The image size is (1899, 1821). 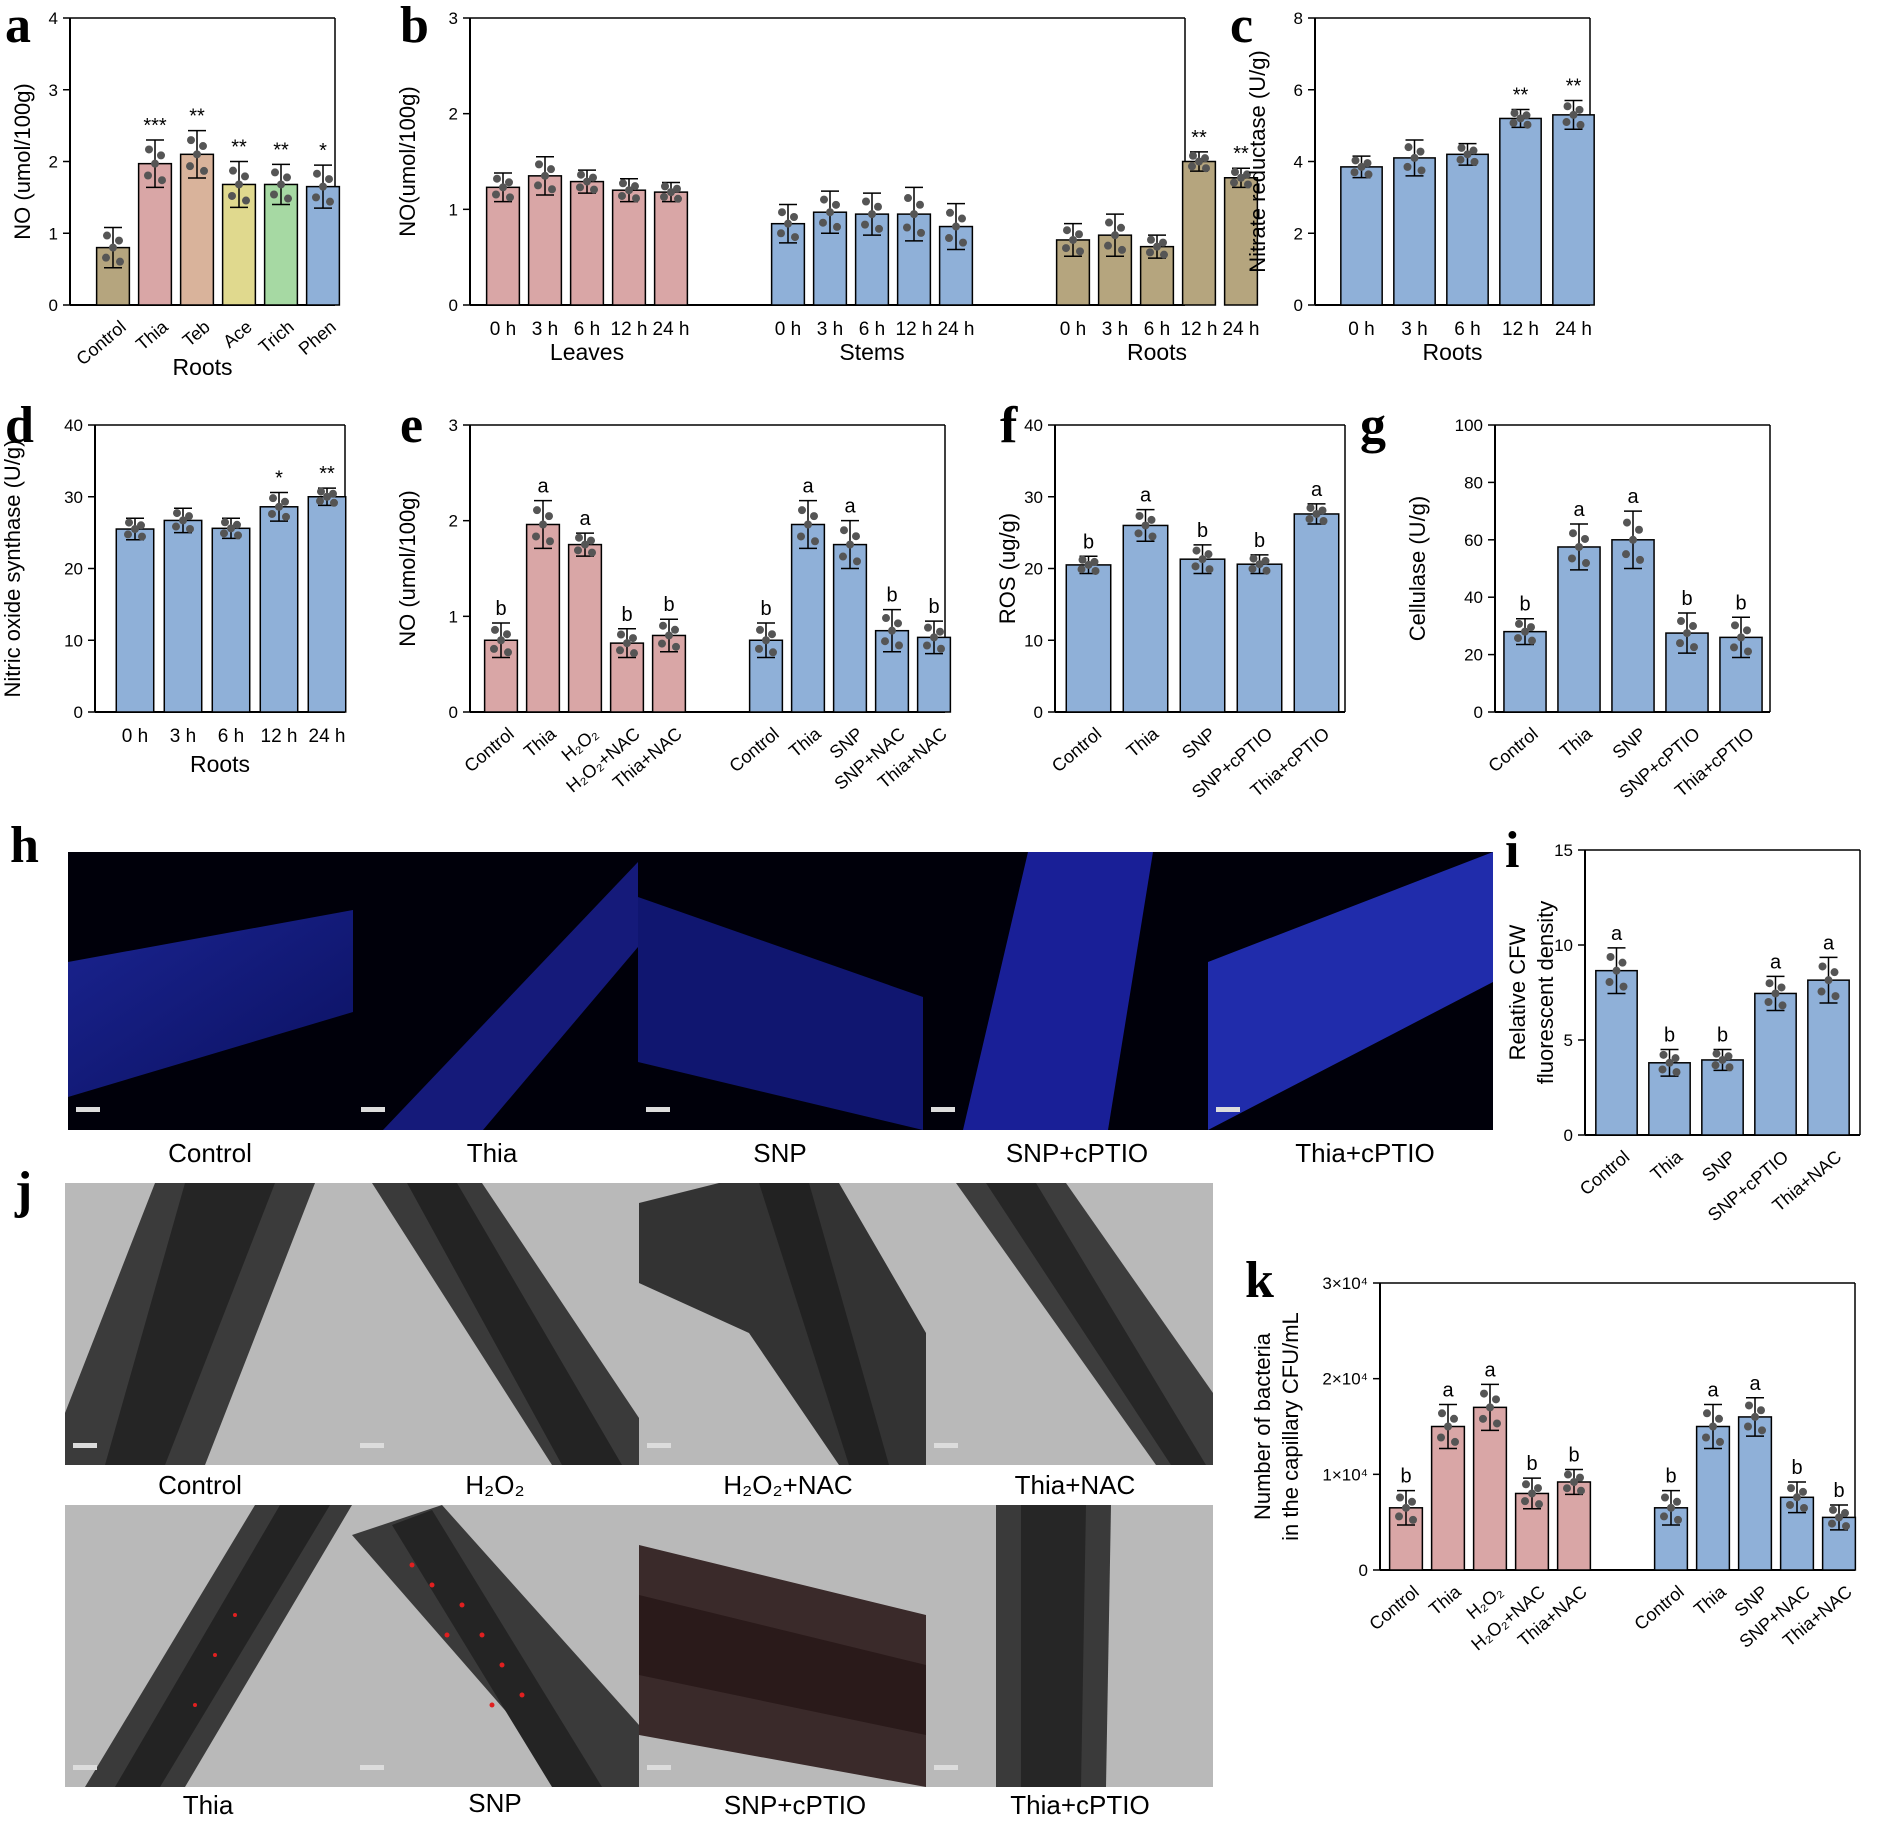 I want to click on chart-a-bar-1-control-dot, so click(x=120, y=261).